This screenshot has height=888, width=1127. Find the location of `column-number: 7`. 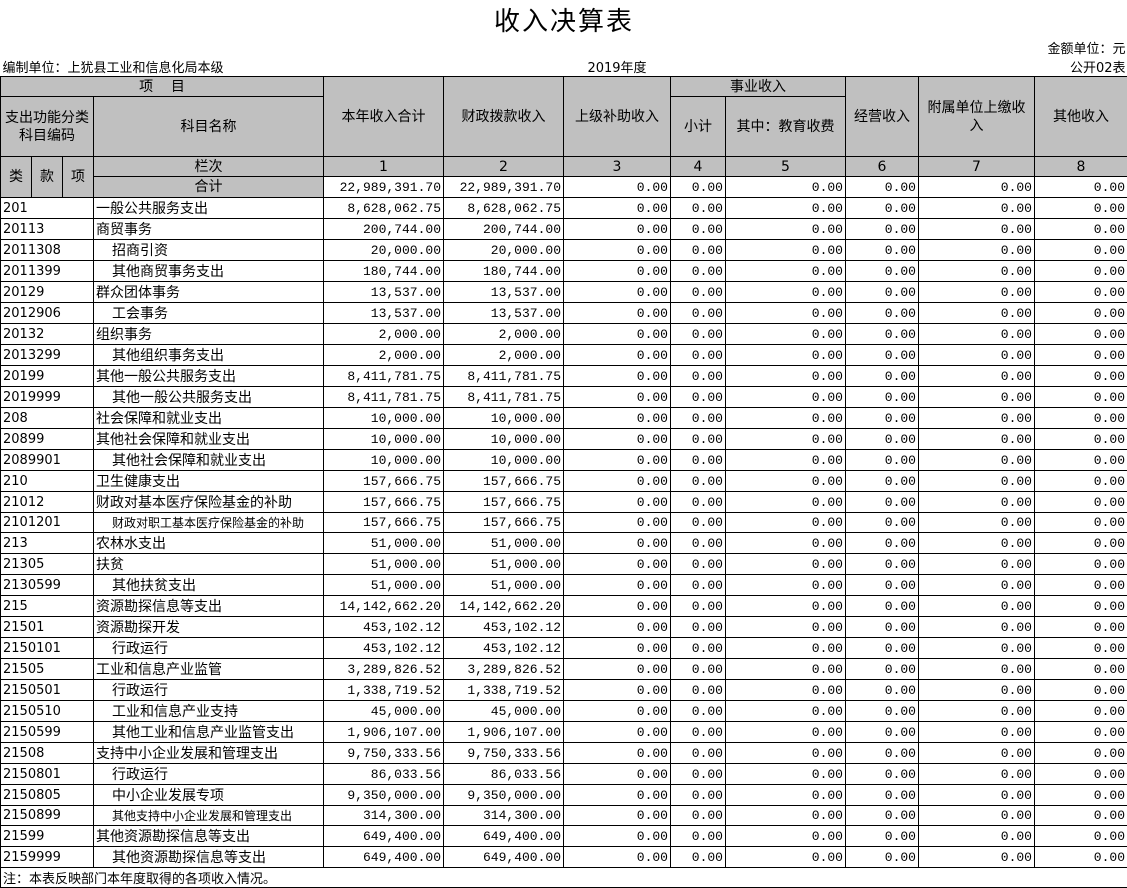

column-number: 7 is located at coordinates (977, 167).